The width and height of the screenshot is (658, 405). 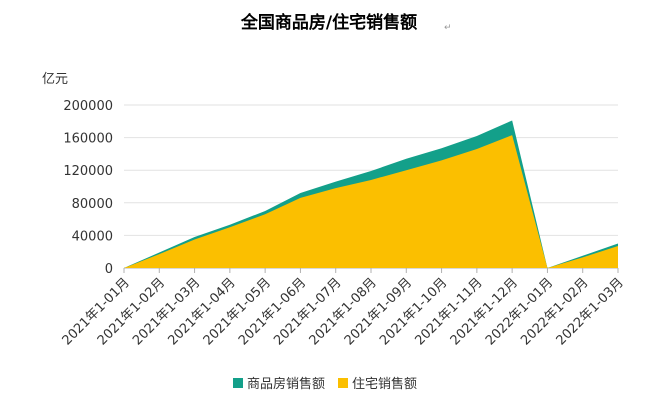 I want to click on y-tick-label: 40000, so click(x=92, y=236).